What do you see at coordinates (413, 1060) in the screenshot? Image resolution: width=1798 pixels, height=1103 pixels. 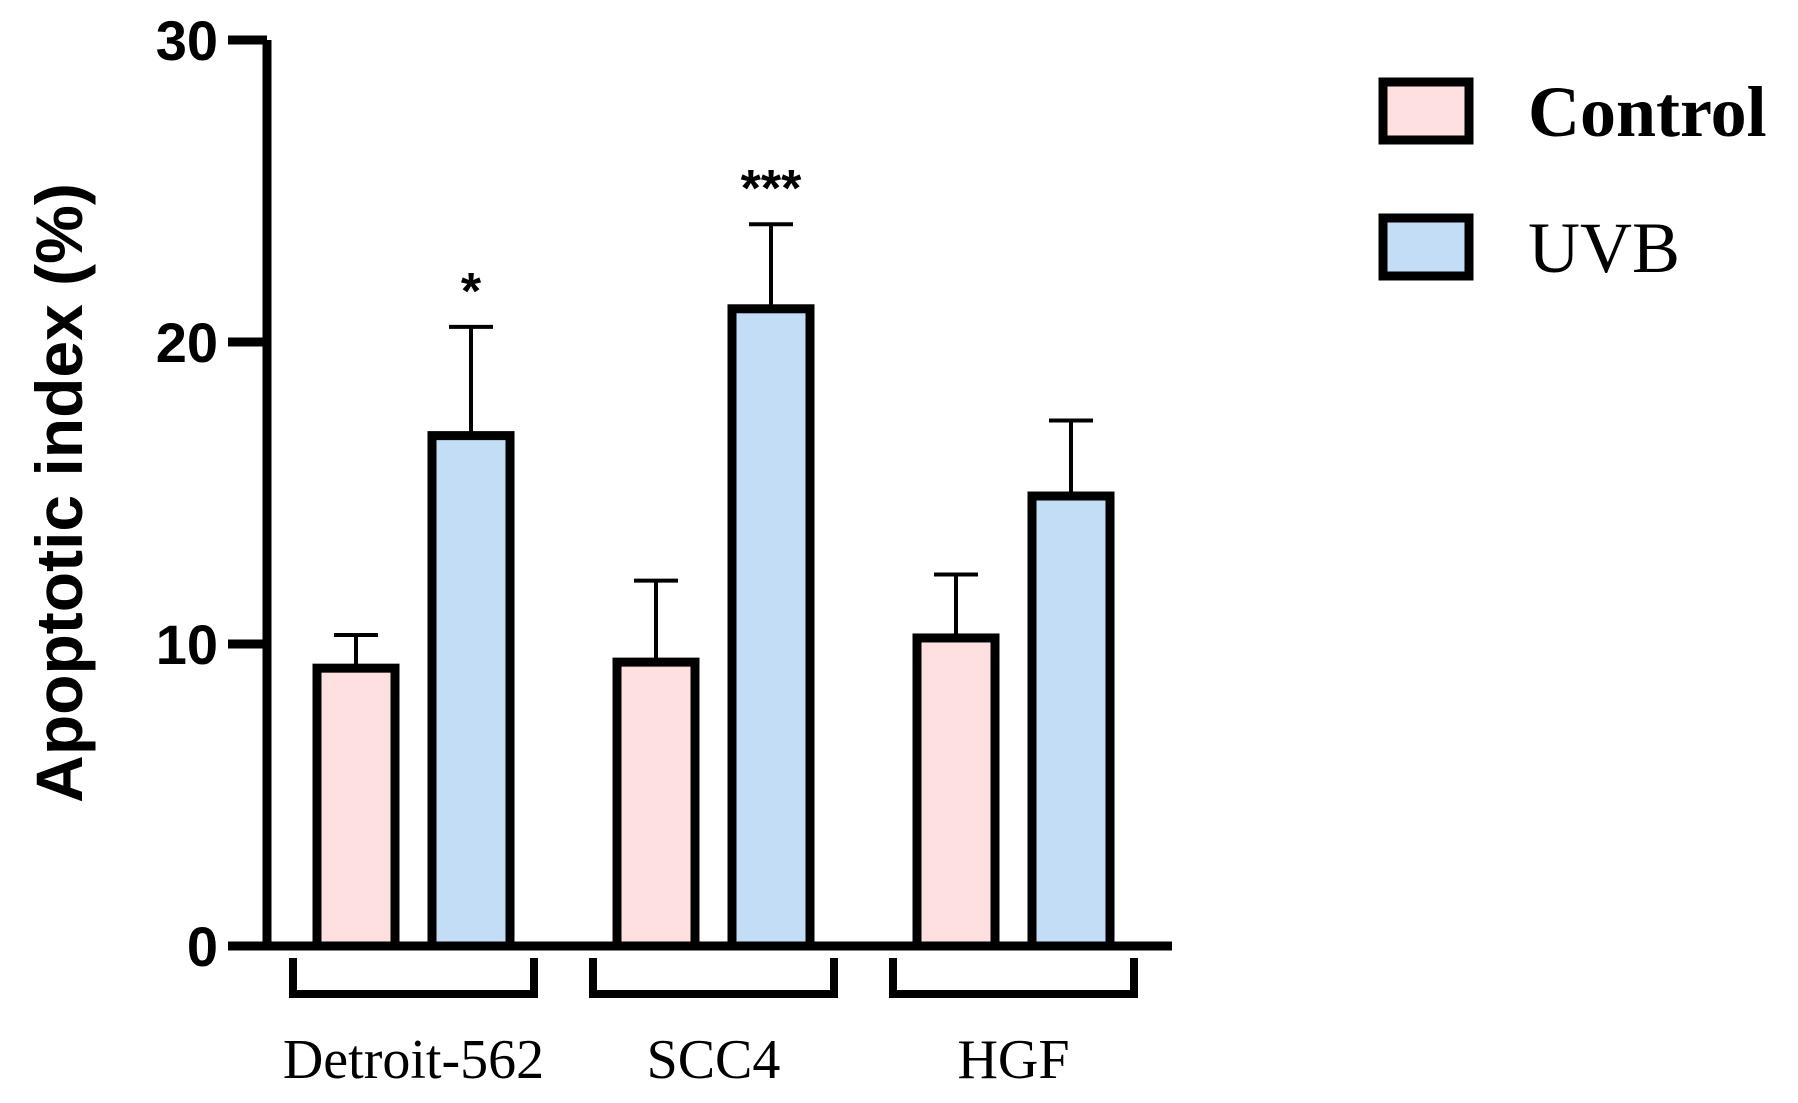 I see `category-label: Detroit-562` at bounding box center [413, 1060].